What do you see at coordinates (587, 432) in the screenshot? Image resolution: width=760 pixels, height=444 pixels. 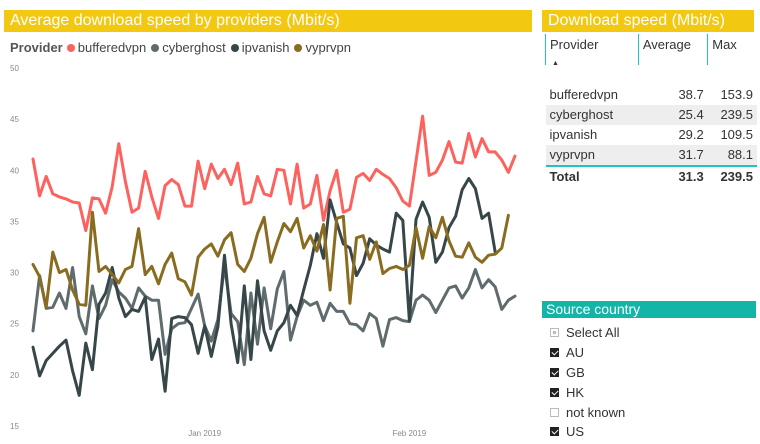 I see `slicer-item-us: US` at bounding box center [587, 432].